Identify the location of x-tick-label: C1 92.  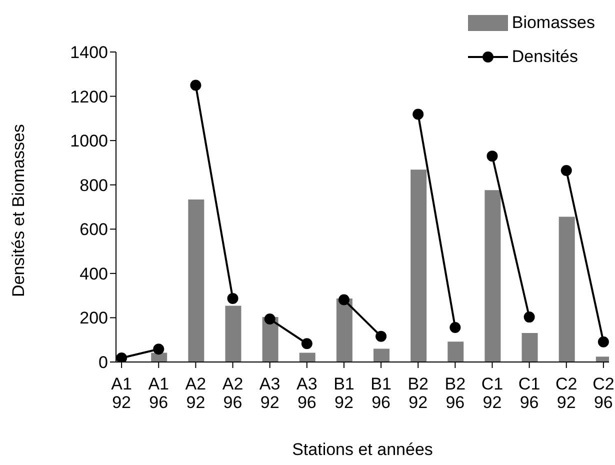
(492, 393).